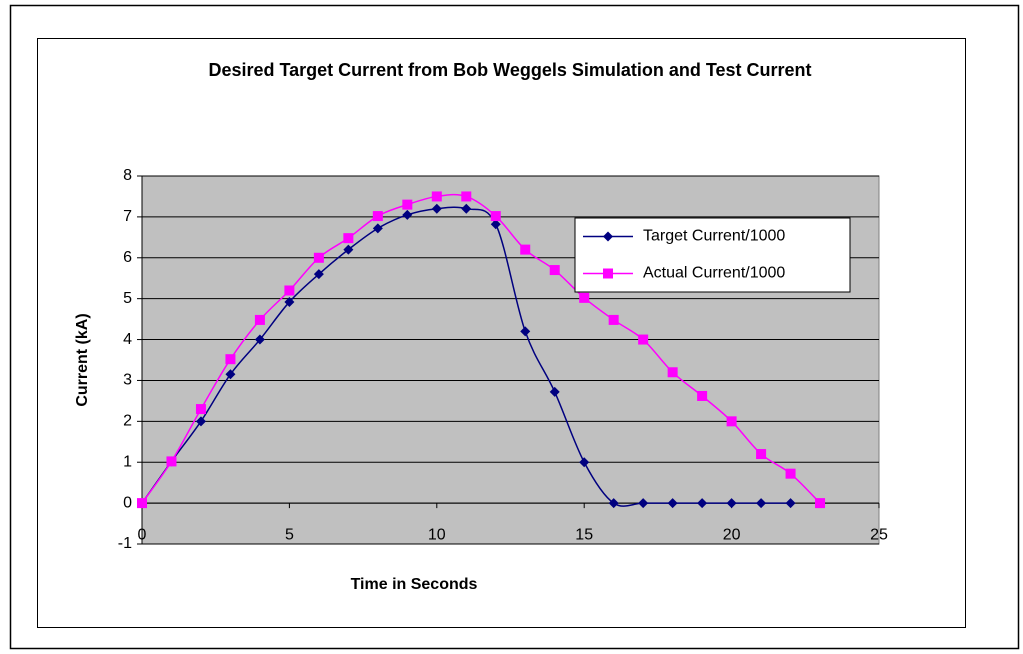  I want to click on y-tick-label: 4, so click(127, 339).